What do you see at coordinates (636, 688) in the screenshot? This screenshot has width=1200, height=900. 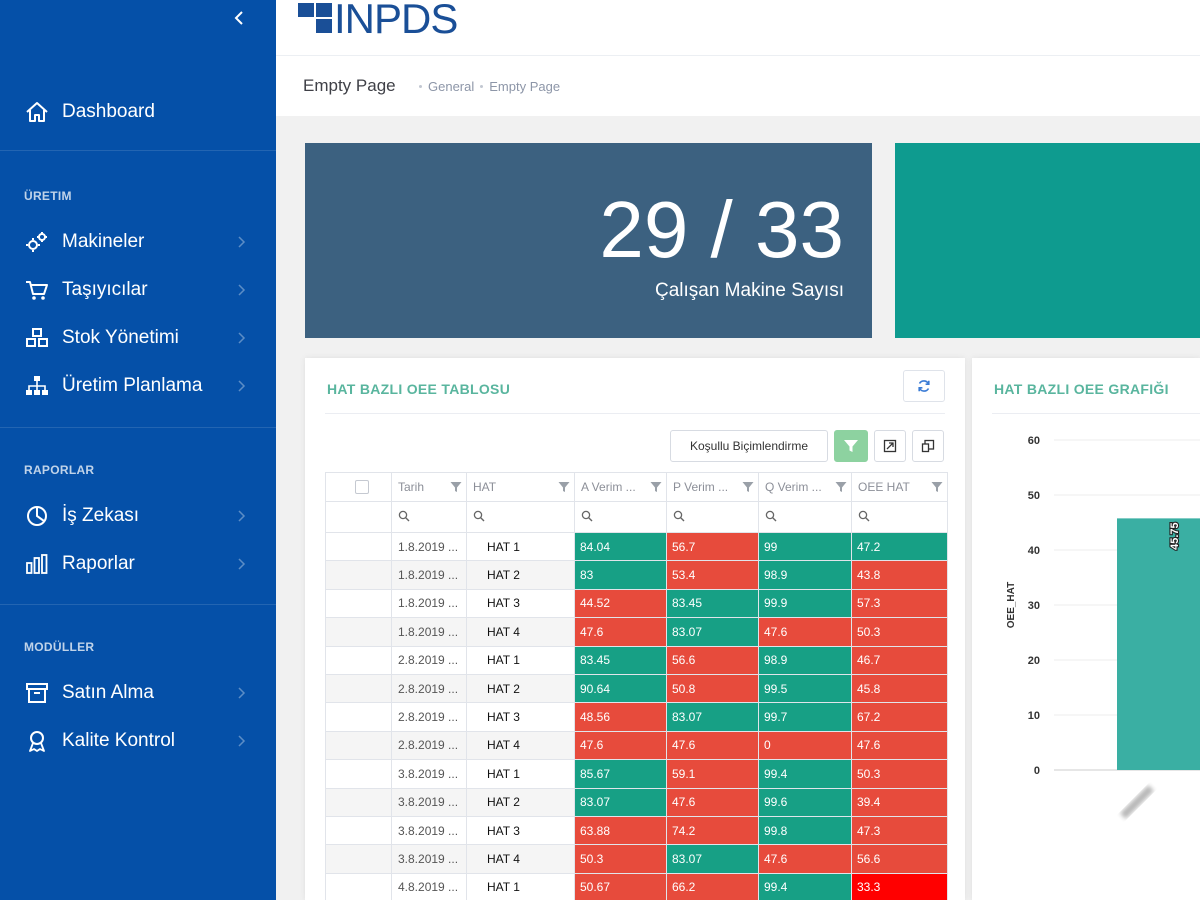 I see `table-row: 2.8.2019 ... HAT 2 90.64 50.8 99.5 45.8` at bounding box center [636, 688].